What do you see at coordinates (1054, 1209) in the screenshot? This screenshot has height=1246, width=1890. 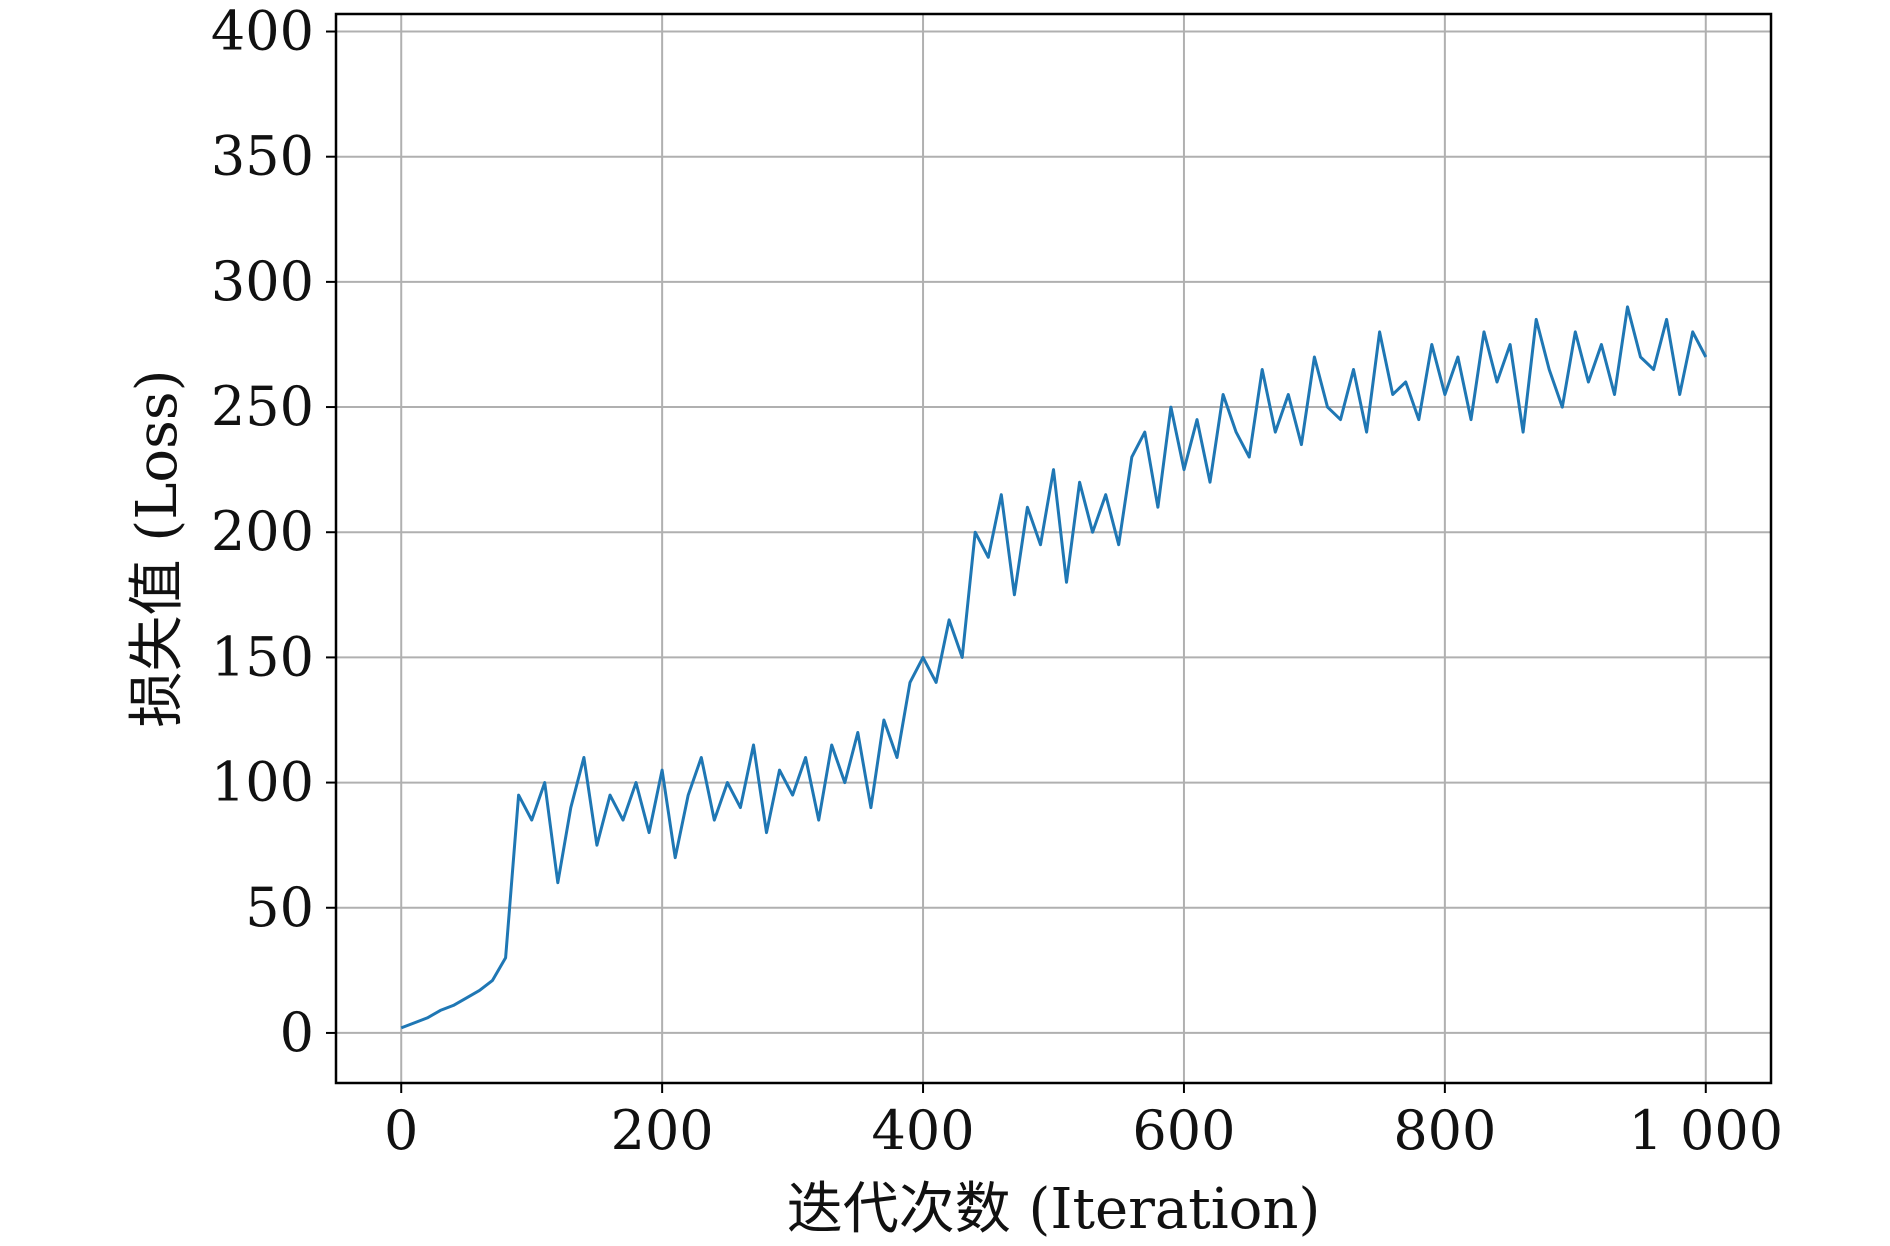 I see `x-axis-title: 迭代次数 (Iteration)` at bounding box center [1054, 1209].